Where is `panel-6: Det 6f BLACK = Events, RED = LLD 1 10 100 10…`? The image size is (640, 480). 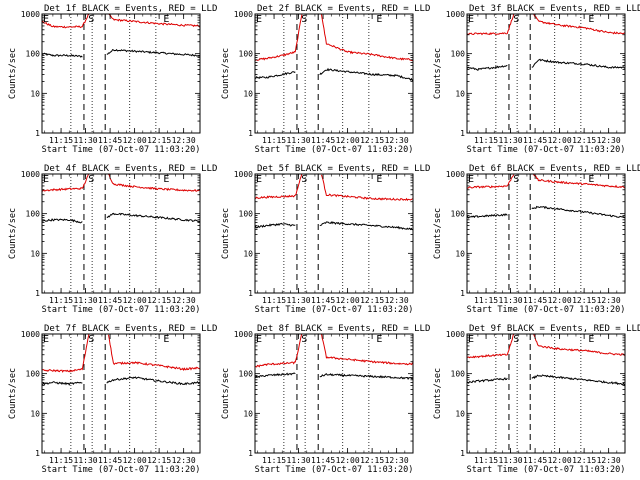 panel-6: Det 6f BLACK = Events, RED = LLD 1 10 100 10… is located at coordinates (536, 239).